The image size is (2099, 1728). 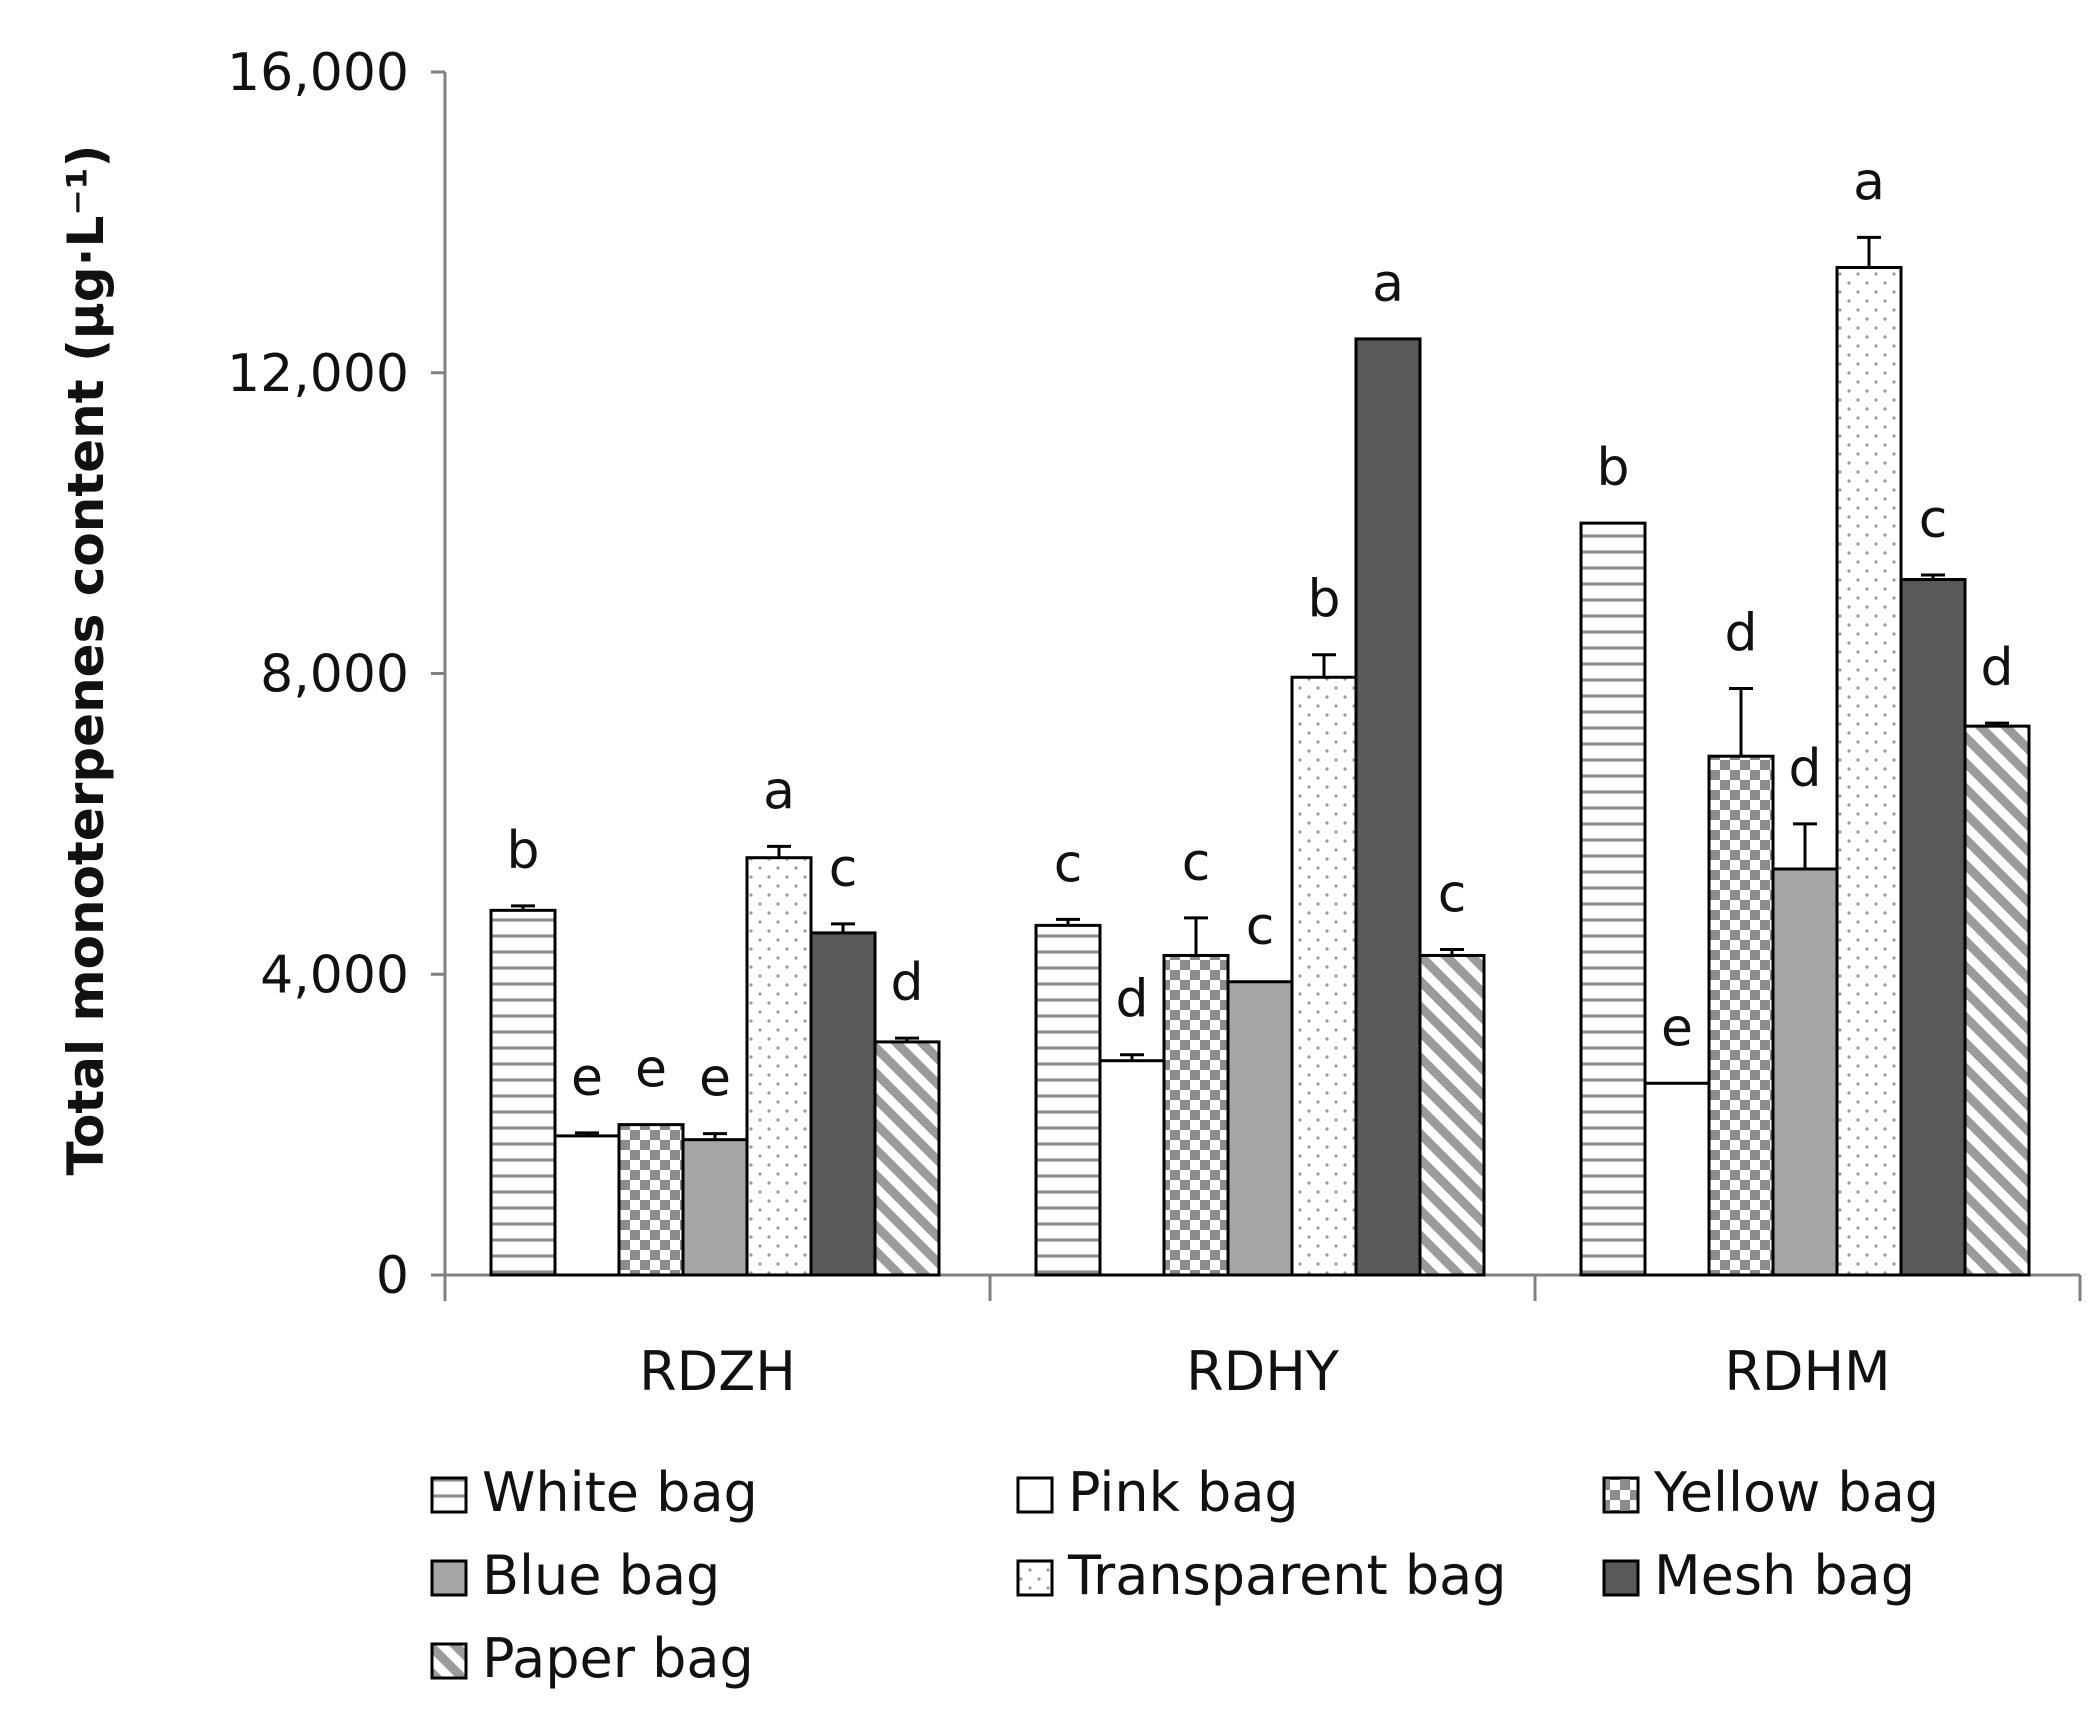 What do you see at coordinates (1388, 807) in the screenshot?
I see `bar-mesh-bag-rdhy` at bounding box center [1388, 807].